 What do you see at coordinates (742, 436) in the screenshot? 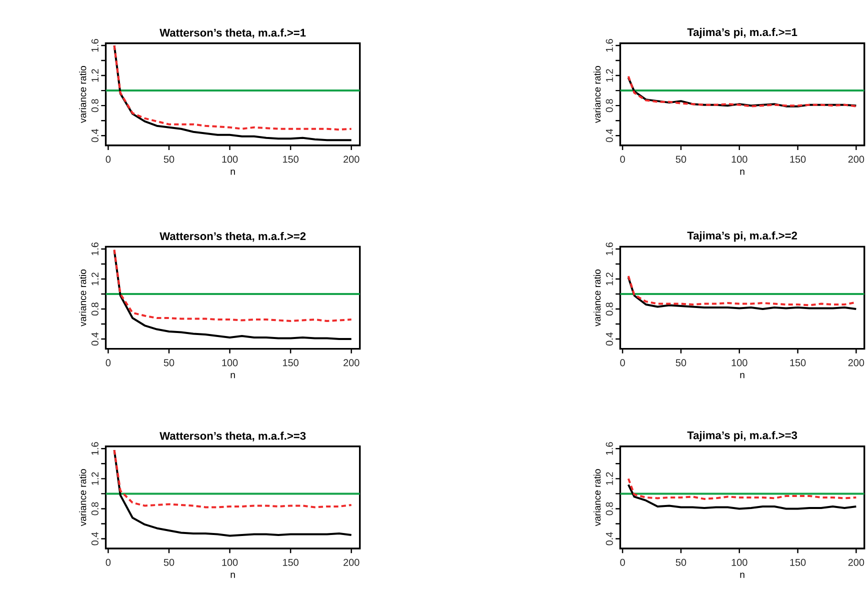
I see `chart-title: Tajima’s pi, m.a.f.>=3` at bounding box center [742, 436].